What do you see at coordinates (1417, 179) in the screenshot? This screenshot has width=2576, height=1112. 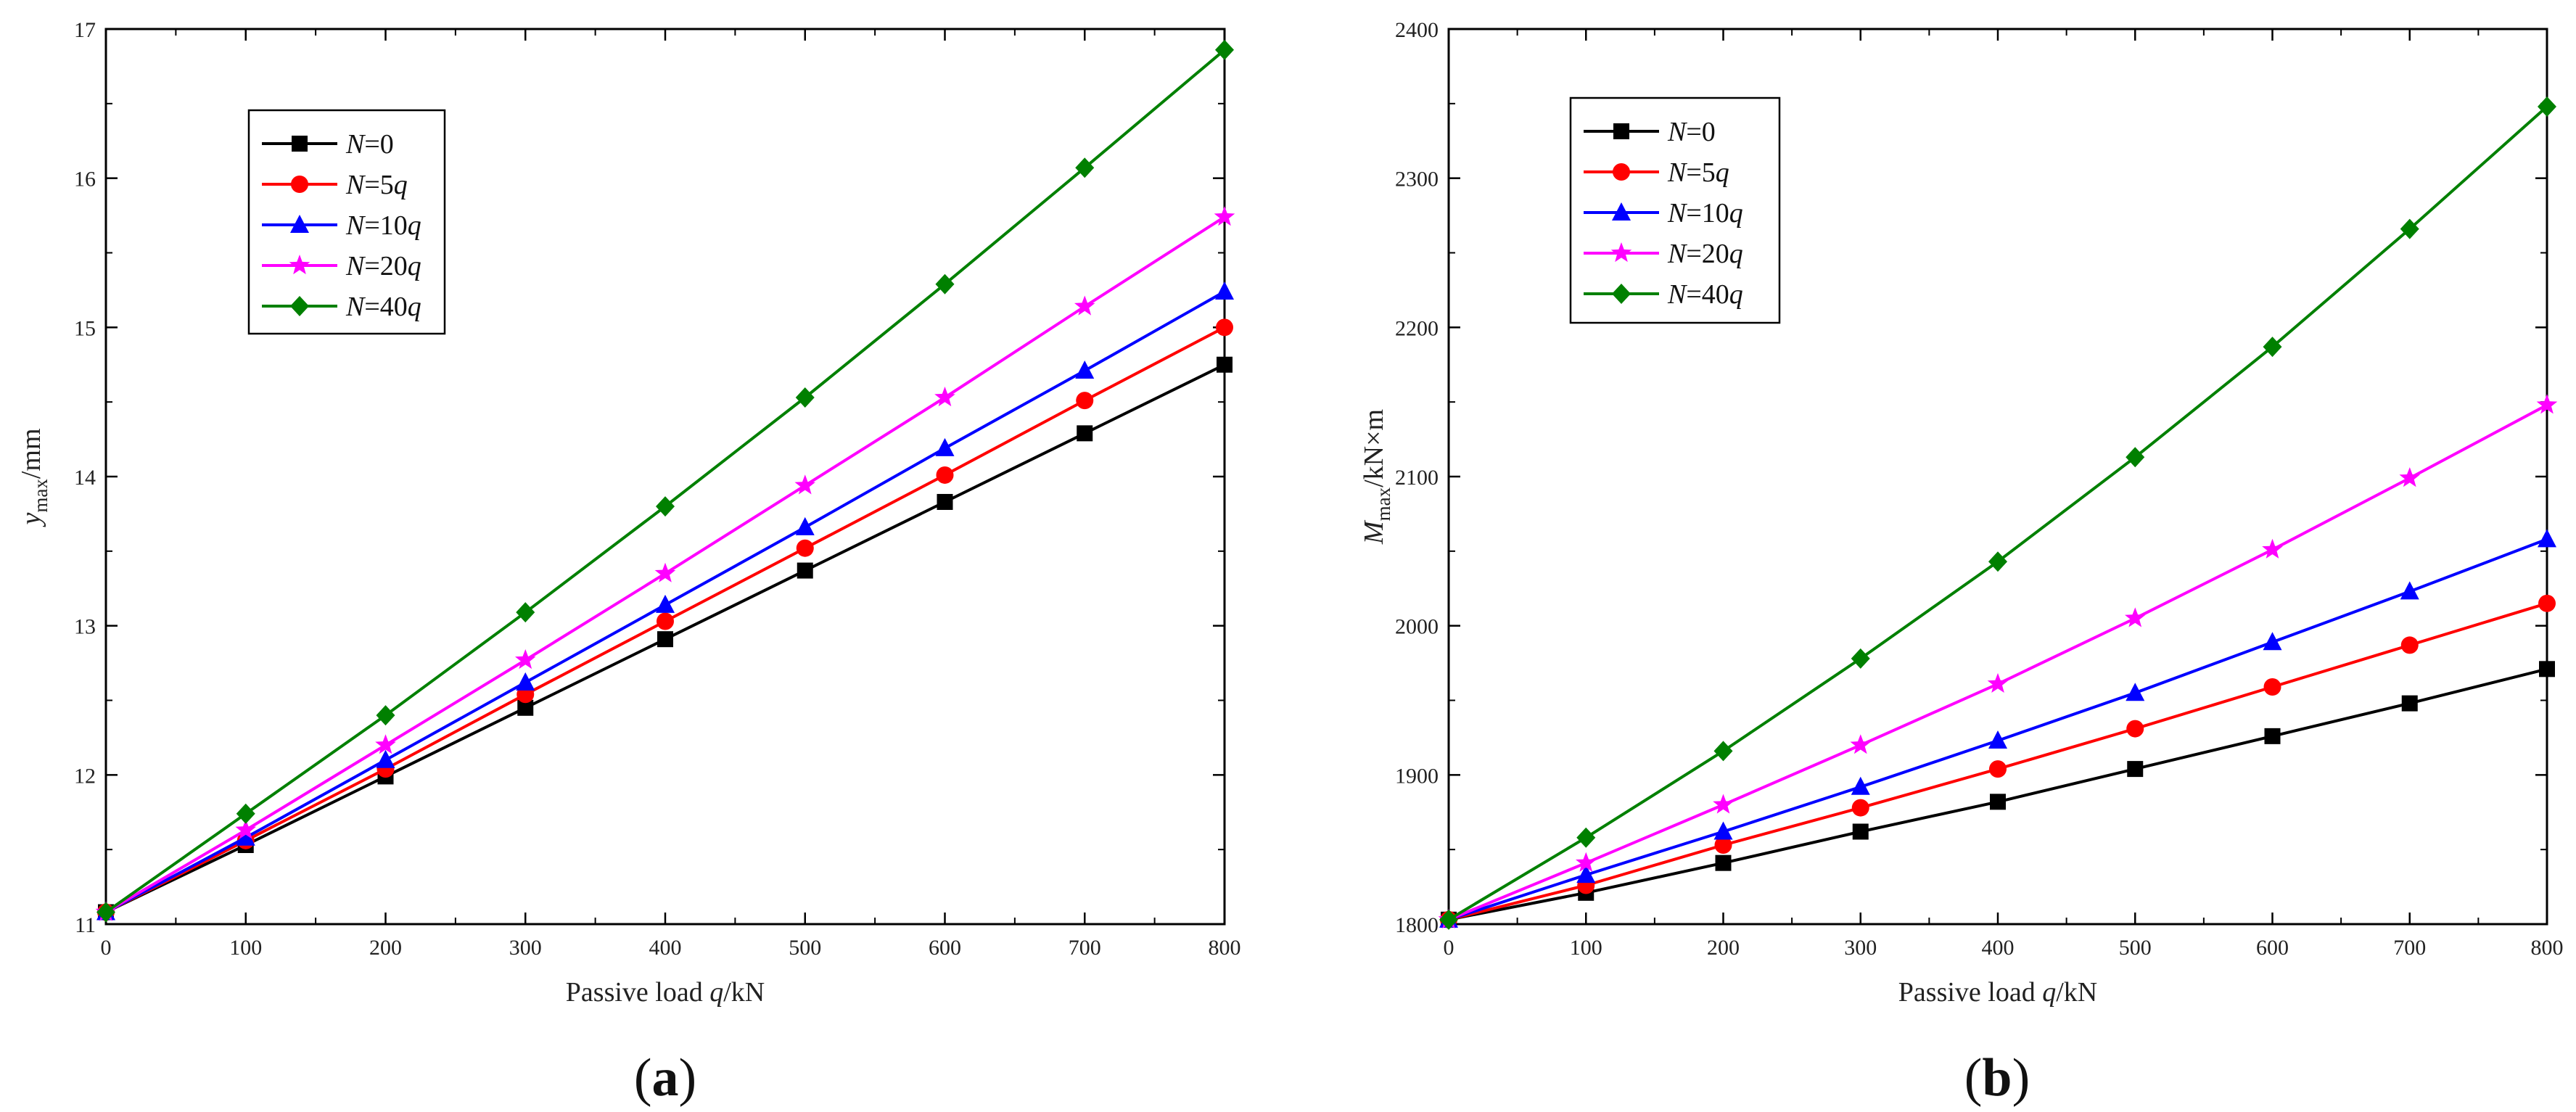 I see `y-tick-label: 2300` at bounding box center [1417, 179].